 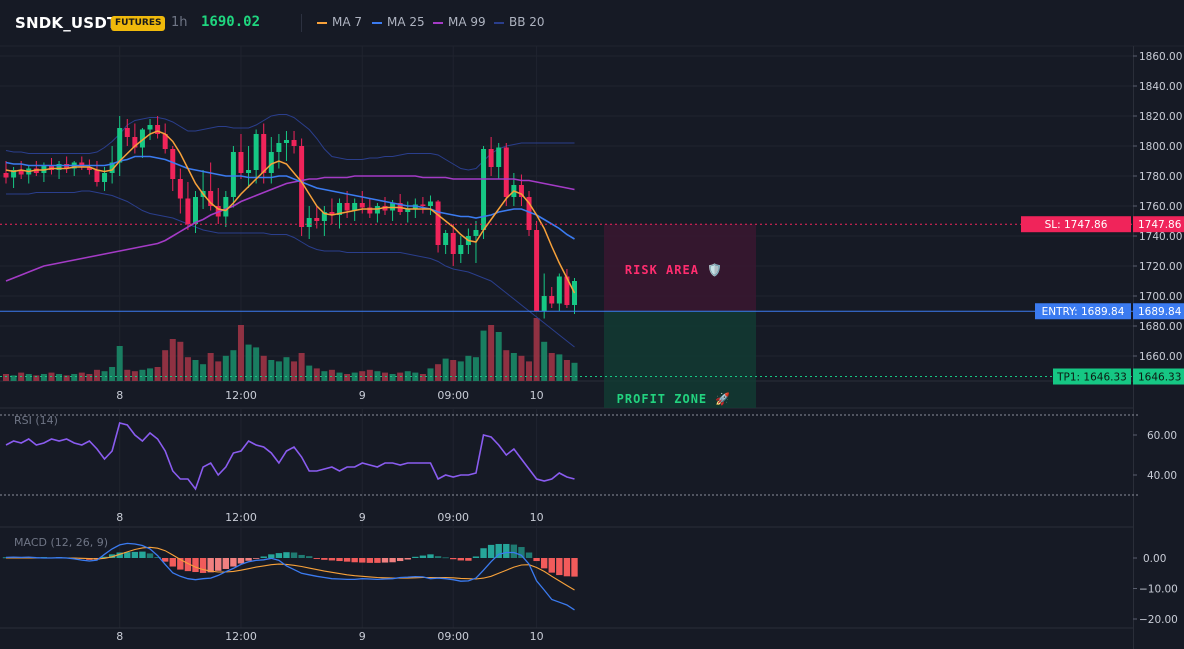 I want to click on profit-zone, so click(x=680, y=359).